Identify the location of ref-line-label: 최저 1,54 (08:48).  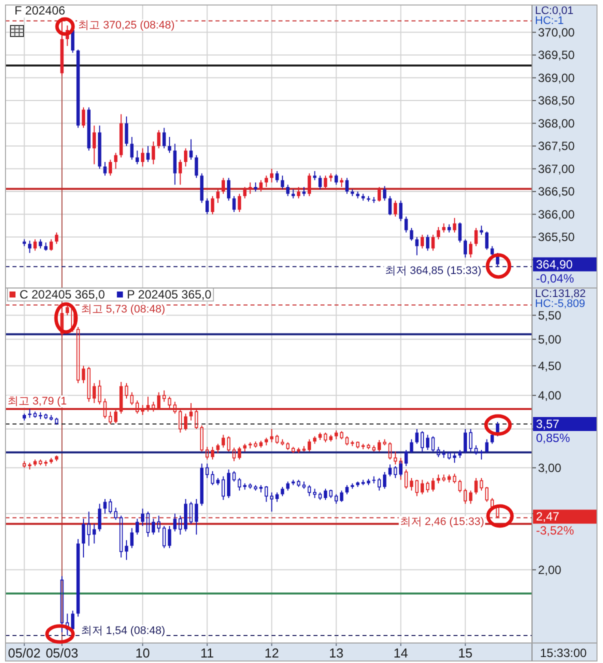
(123, 631).